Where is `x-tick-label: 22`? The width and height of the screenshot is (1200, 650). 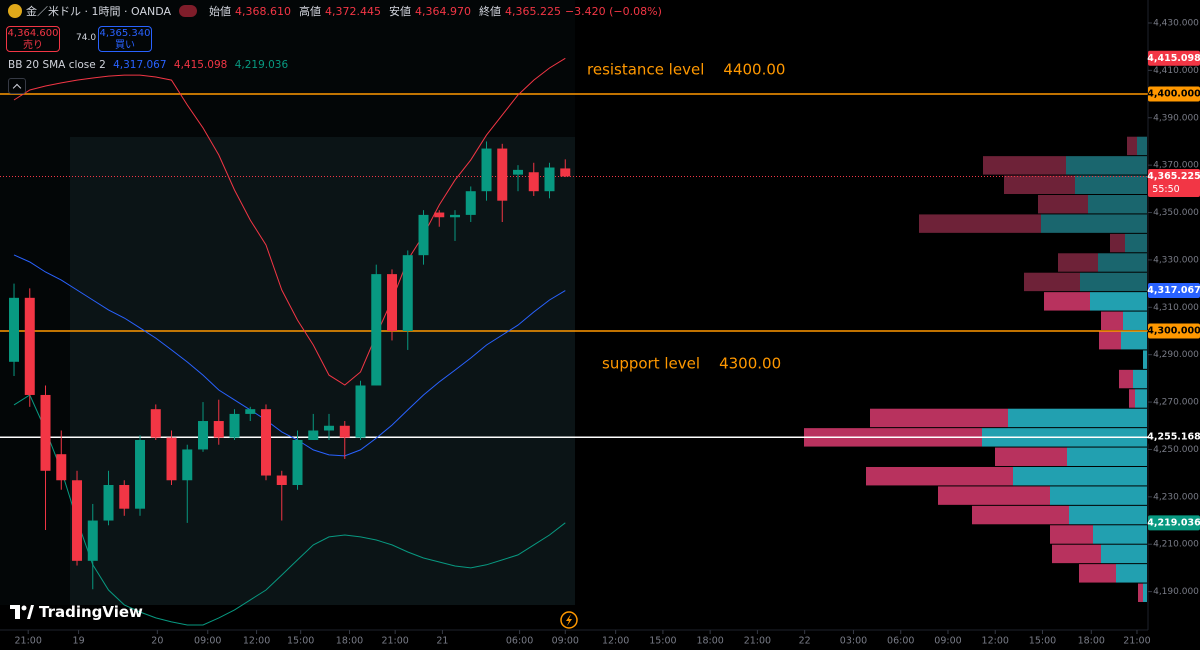 x-tick-label: 22 is located at coordinates (805, 641).